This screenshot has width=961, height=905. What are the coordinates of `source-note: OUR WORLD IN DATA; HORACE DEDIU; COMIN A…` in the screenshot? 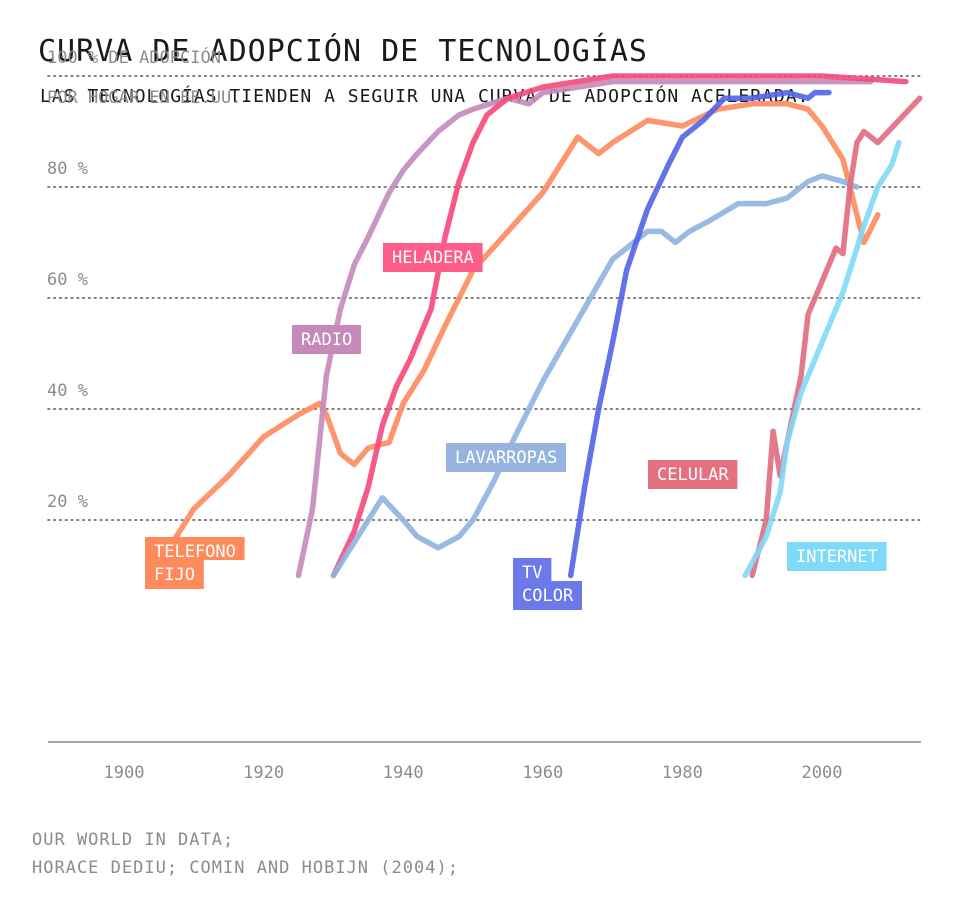 It's located at (245, 854).